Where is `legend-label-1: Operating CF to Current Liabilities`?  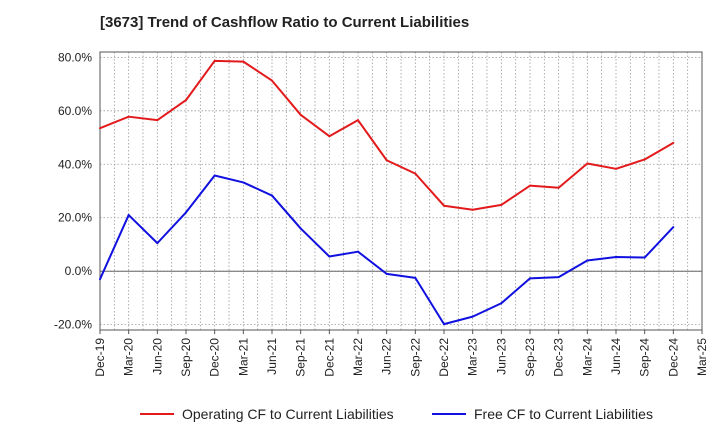 legend-label-1: Operating CF to Current Liabilities is located at coordinates (288, 414).